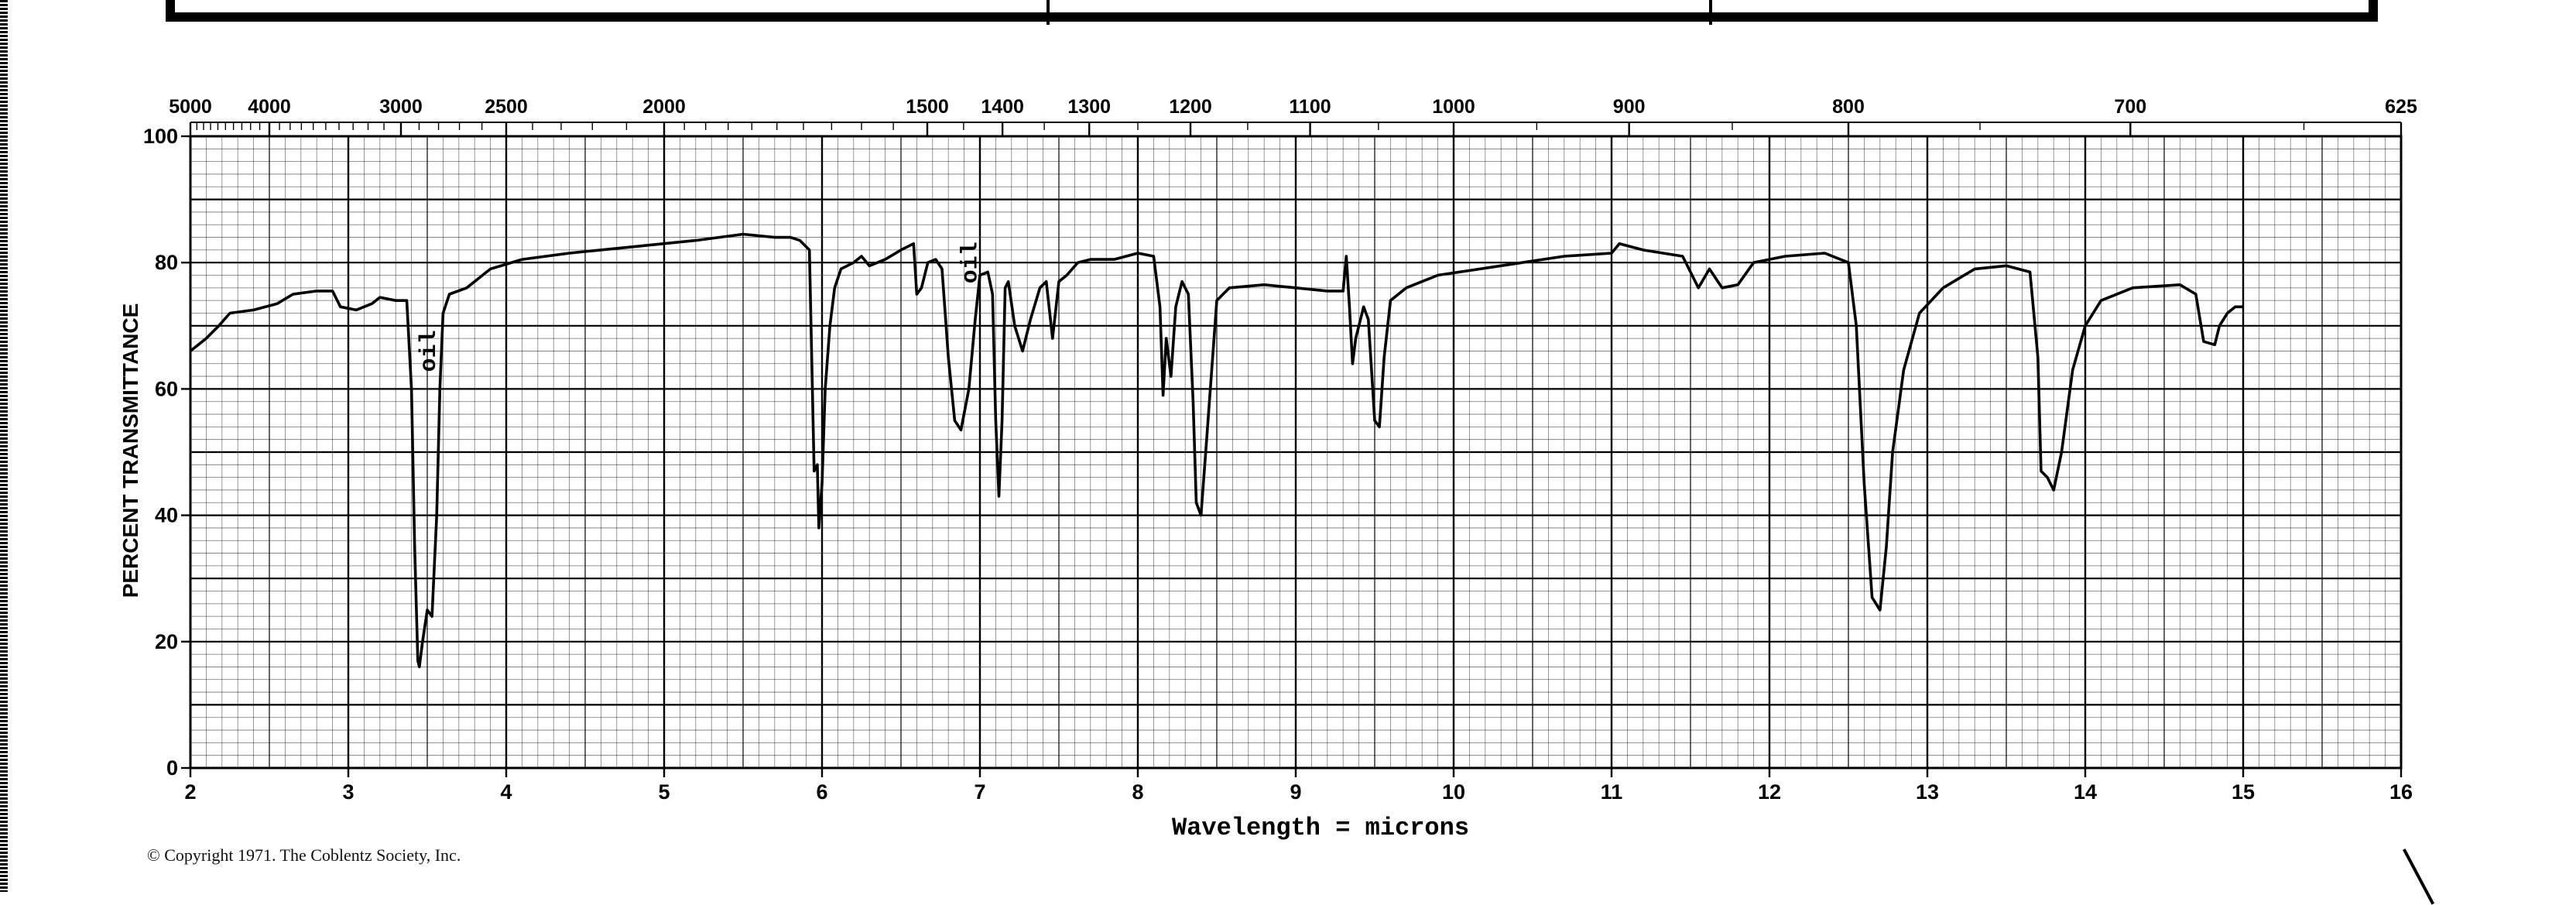  What do you see at coordinates (506, 107) in the screenshot?
I see `top-tick-label: 2500` at bounding box center [506, 107].